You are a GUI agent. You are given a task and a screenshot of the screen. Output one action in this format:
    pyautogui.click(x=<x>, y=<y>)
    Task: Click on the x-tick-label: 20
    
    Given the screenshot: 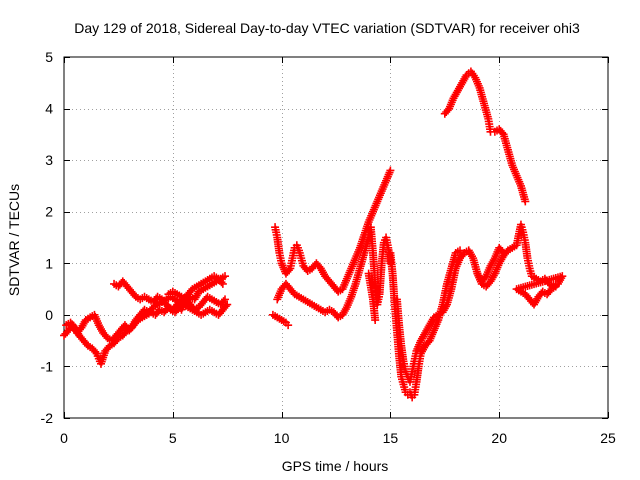 What is the action you would take?
    pyautogui.click(x=499, y=438)
    